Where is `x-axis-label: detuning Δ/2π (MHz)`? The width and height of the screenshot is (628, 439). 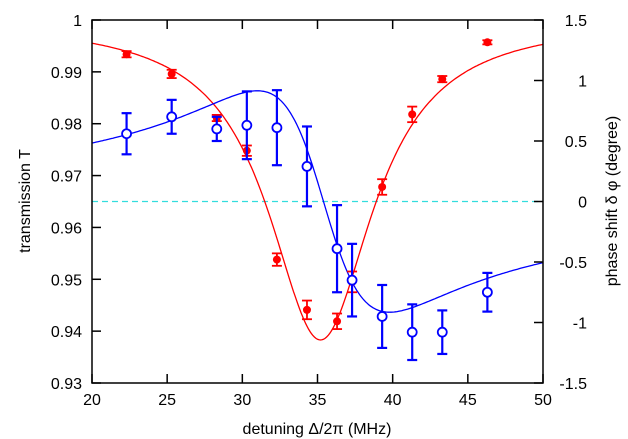
x-axis-label: detuning Δ/2π (MHz) is located at coordinates (317, 429).